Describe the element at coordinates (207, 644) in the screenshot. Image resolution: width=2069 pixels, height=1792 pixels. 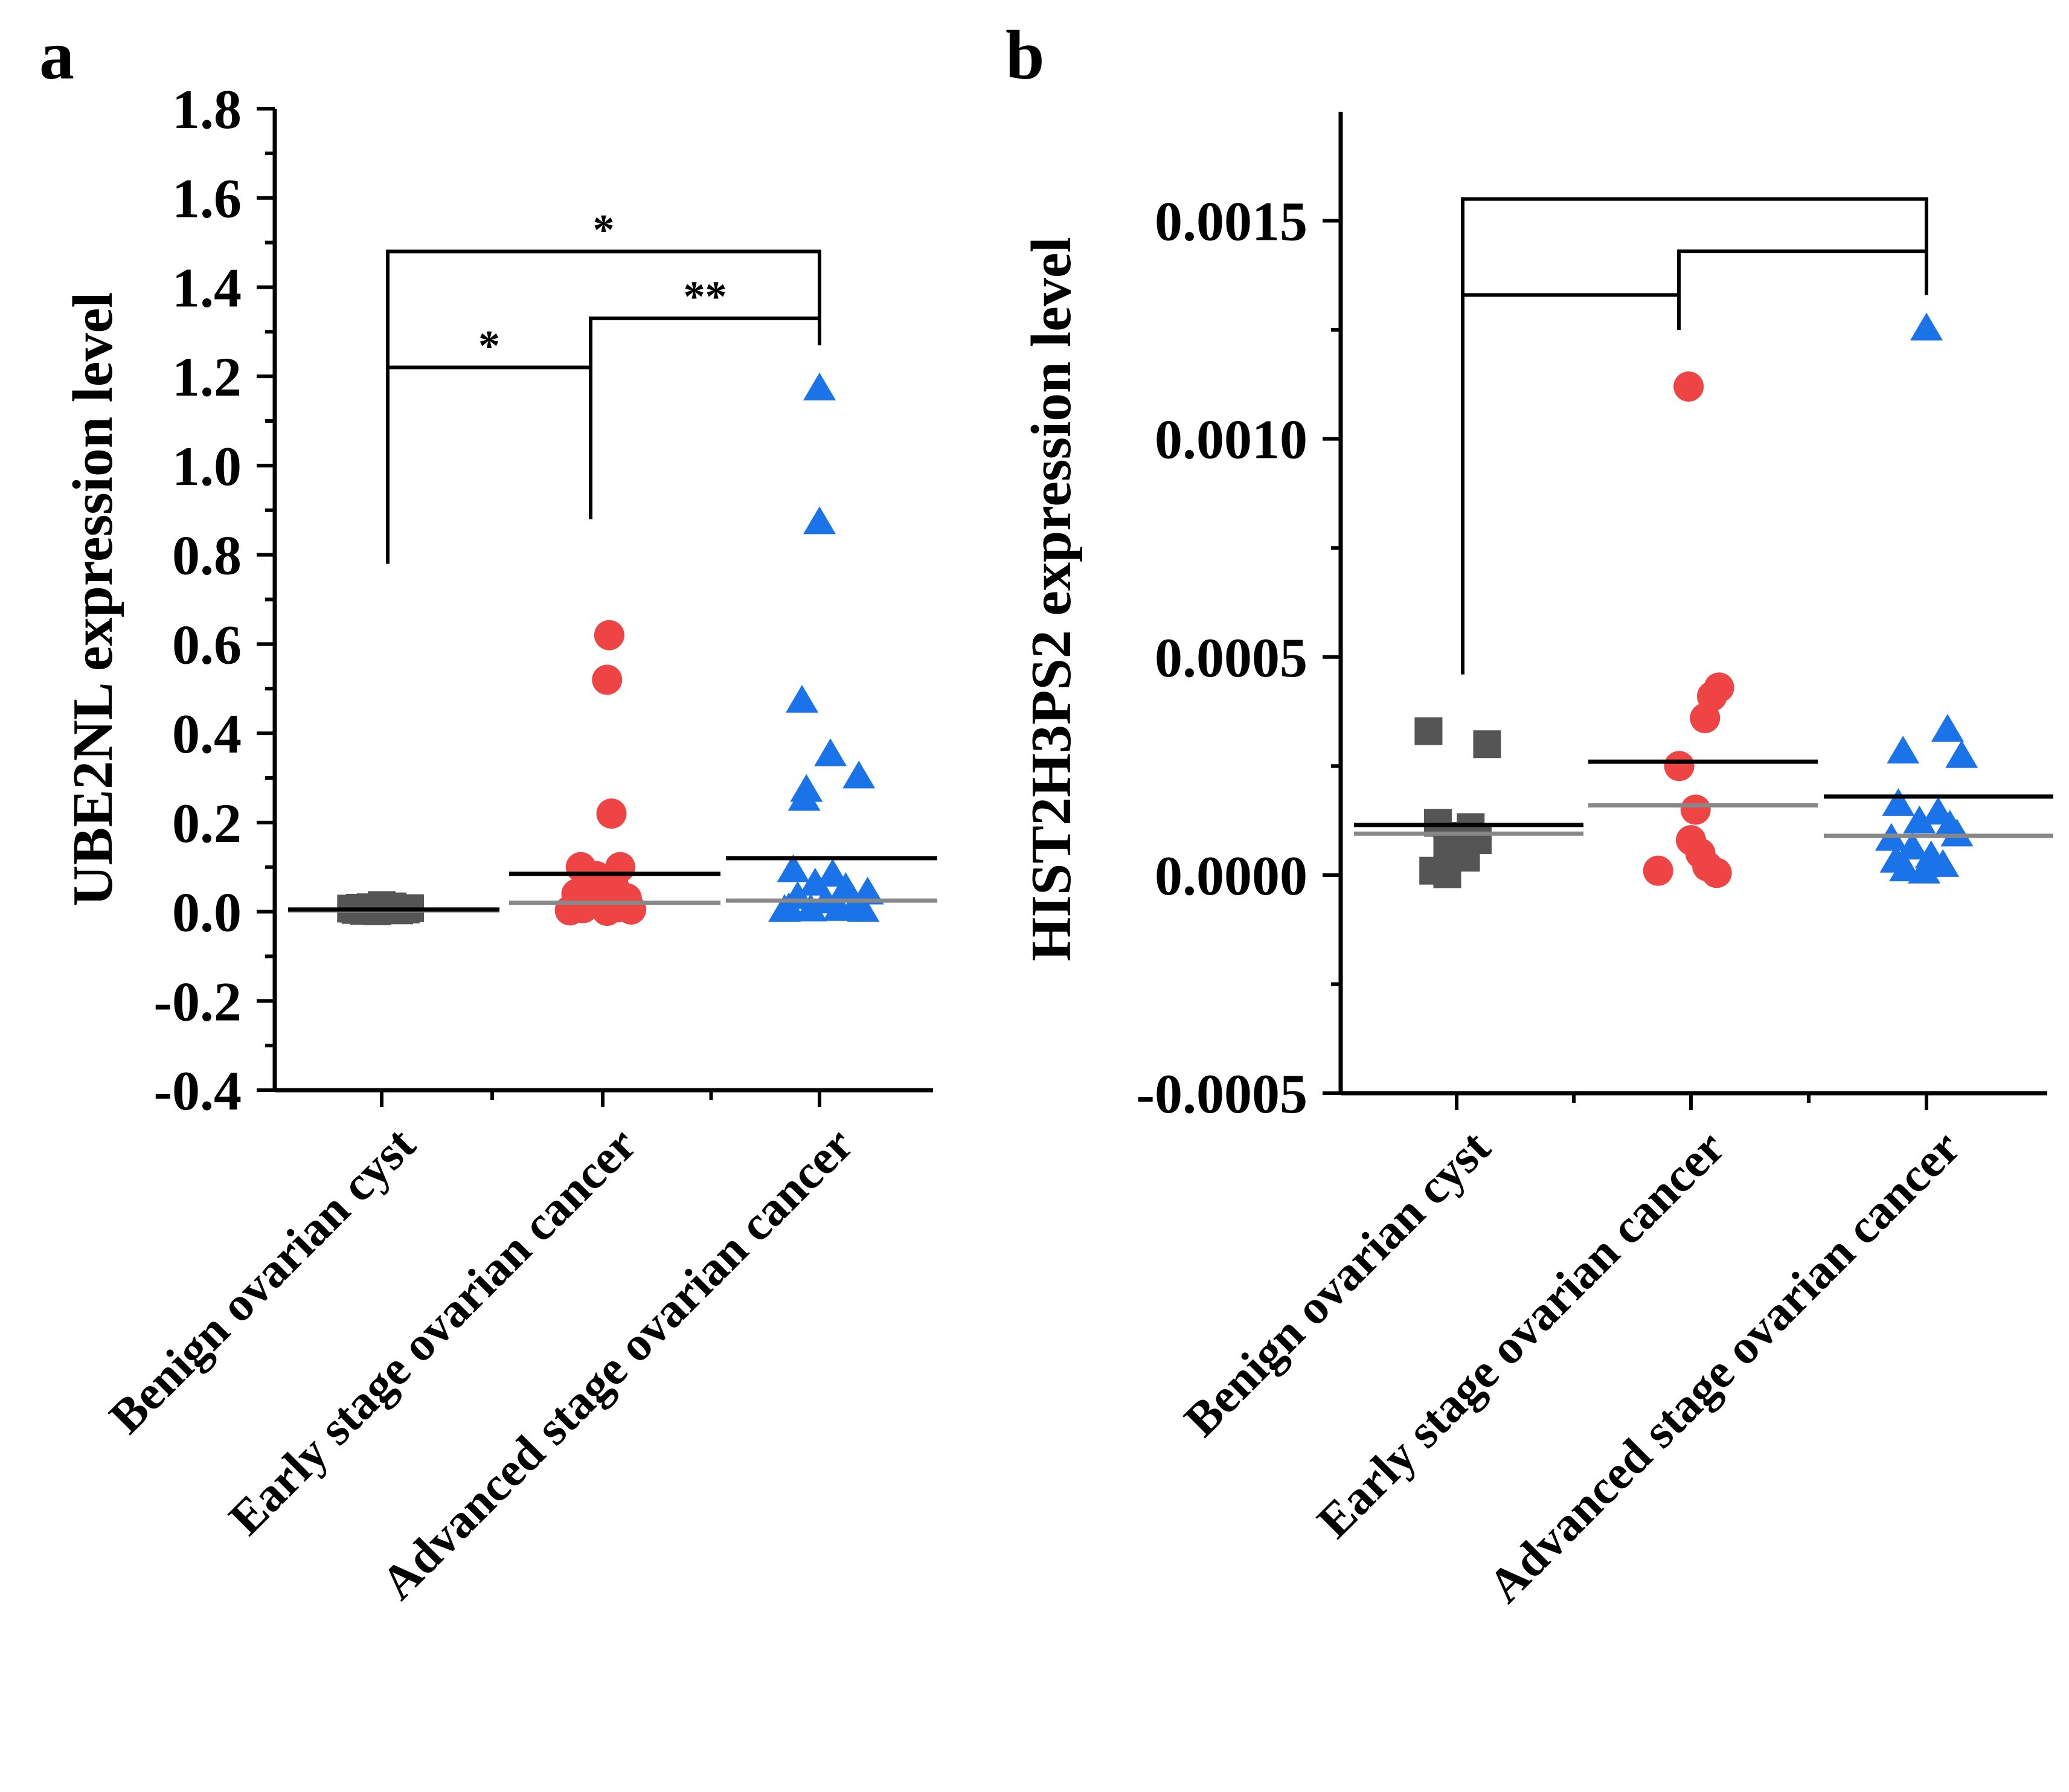
I see `y-tick-label: 0.6` at that location.